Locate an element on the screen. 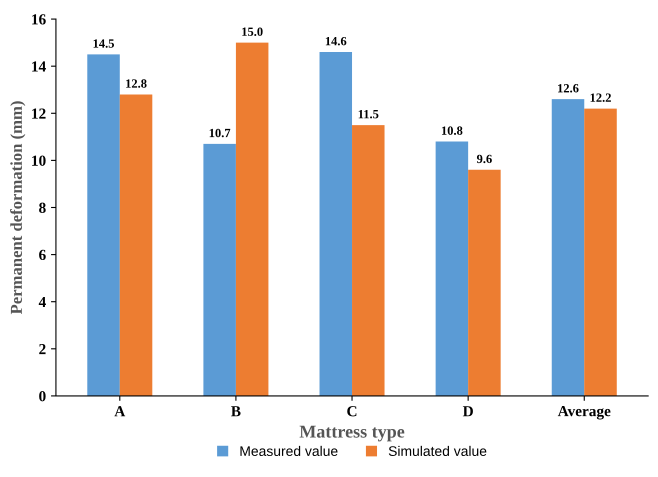  legend-label: Simulated value is located at coordinates (437, 451).